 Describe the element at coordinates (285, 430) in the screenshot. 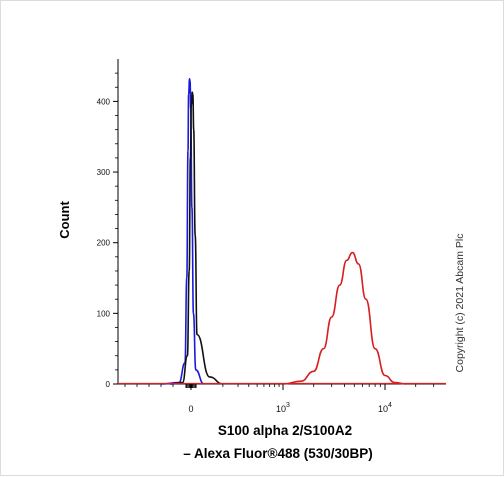

I see `x-axis-label-line1: S100 alpha 2/S100A2` at that location.